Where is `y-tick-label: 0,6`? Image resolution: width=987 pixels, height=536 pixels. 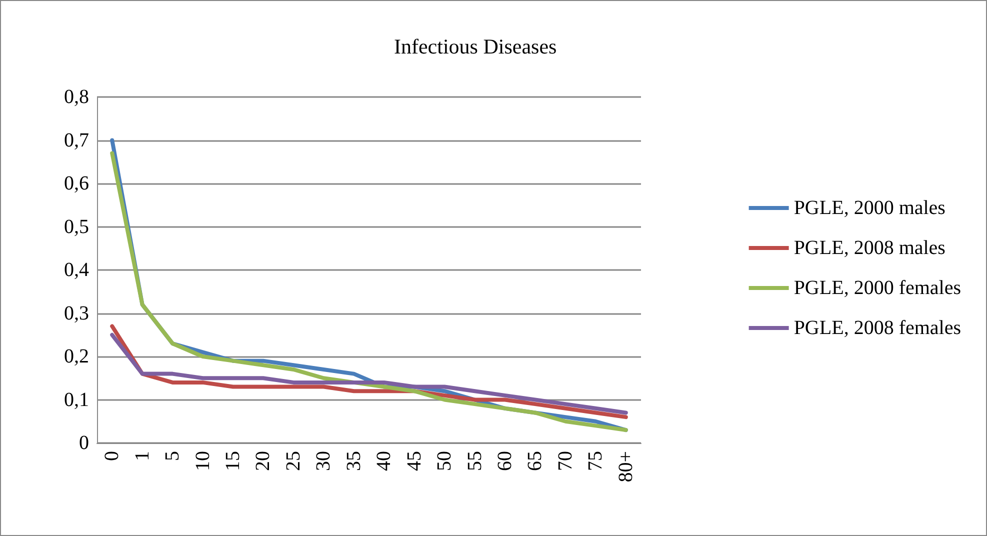
y-tick-label: 0,6 is located at coordinates (76, 183).